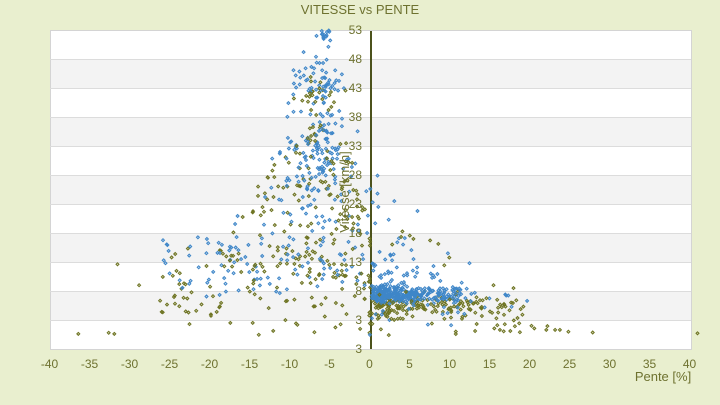  Describe the element at coordinates (250, 364) in the screenshot. I see `svg-text: -15` at that location.